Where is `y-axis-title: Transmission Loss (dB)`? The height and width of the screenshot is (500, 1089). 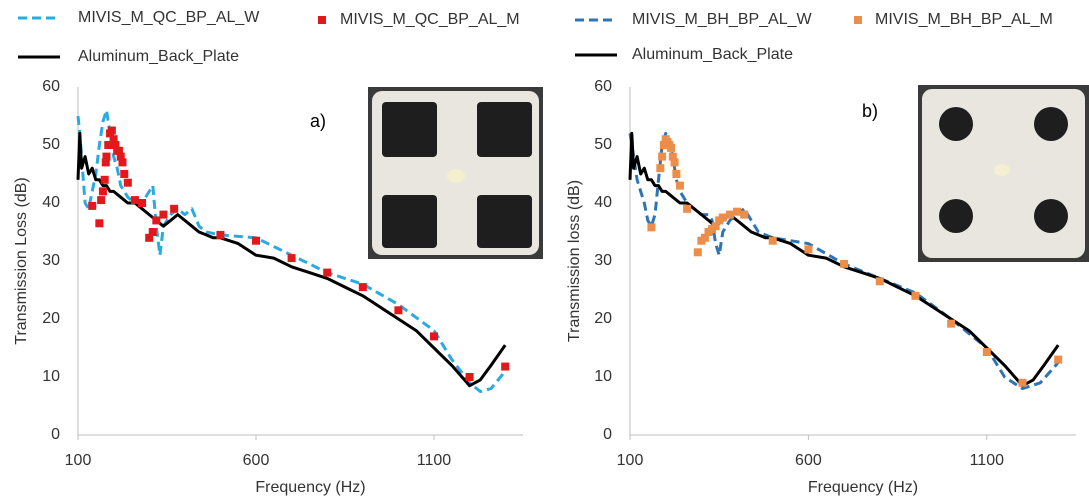 y-axis-title: Transmission Loss (dB) is located at coordinates (21, 260).